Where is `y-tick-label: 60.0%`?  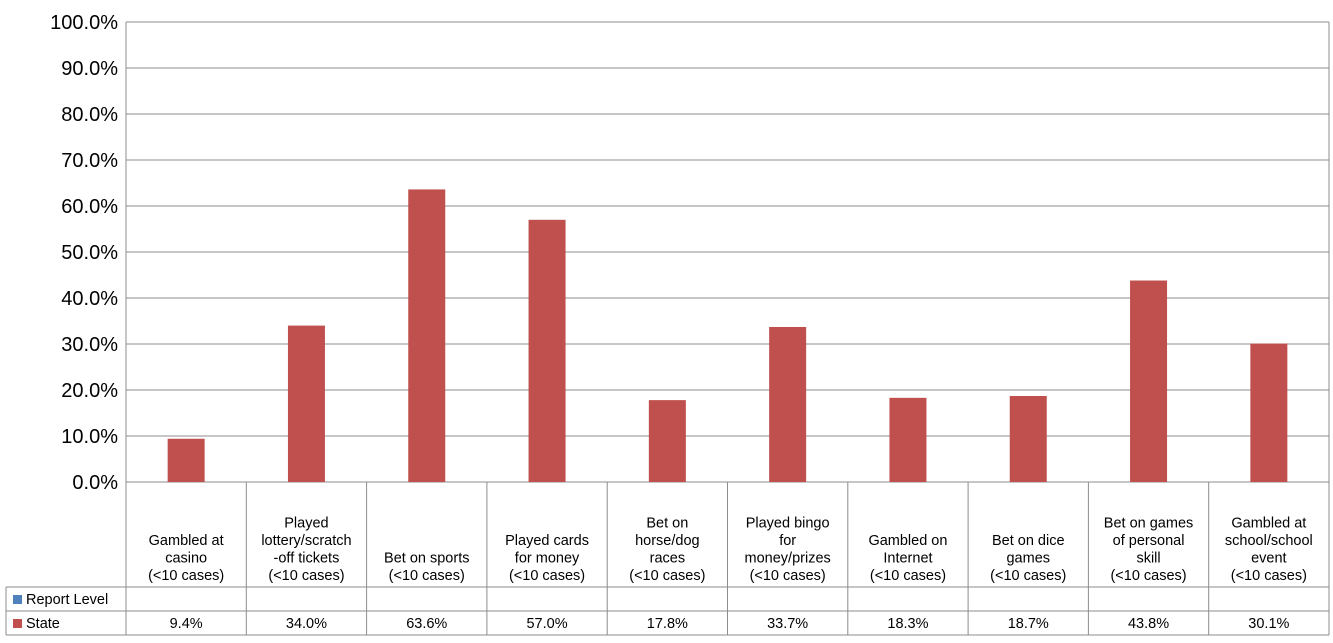 y-tick-label: 60.0% is located at coordinates (89, 207).